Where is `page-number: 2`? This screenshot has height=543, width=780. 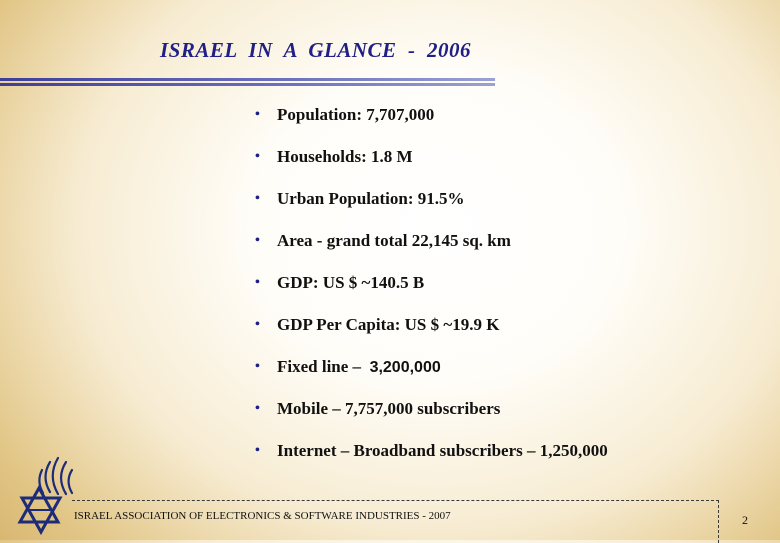 page-number: 2 is located at coordinates (745, 520).